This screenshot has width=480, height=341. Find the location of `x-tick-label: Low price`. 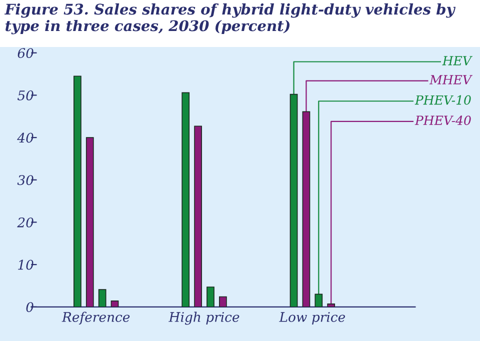

x-tick-label: Low price is located at coordinates (312, 318).